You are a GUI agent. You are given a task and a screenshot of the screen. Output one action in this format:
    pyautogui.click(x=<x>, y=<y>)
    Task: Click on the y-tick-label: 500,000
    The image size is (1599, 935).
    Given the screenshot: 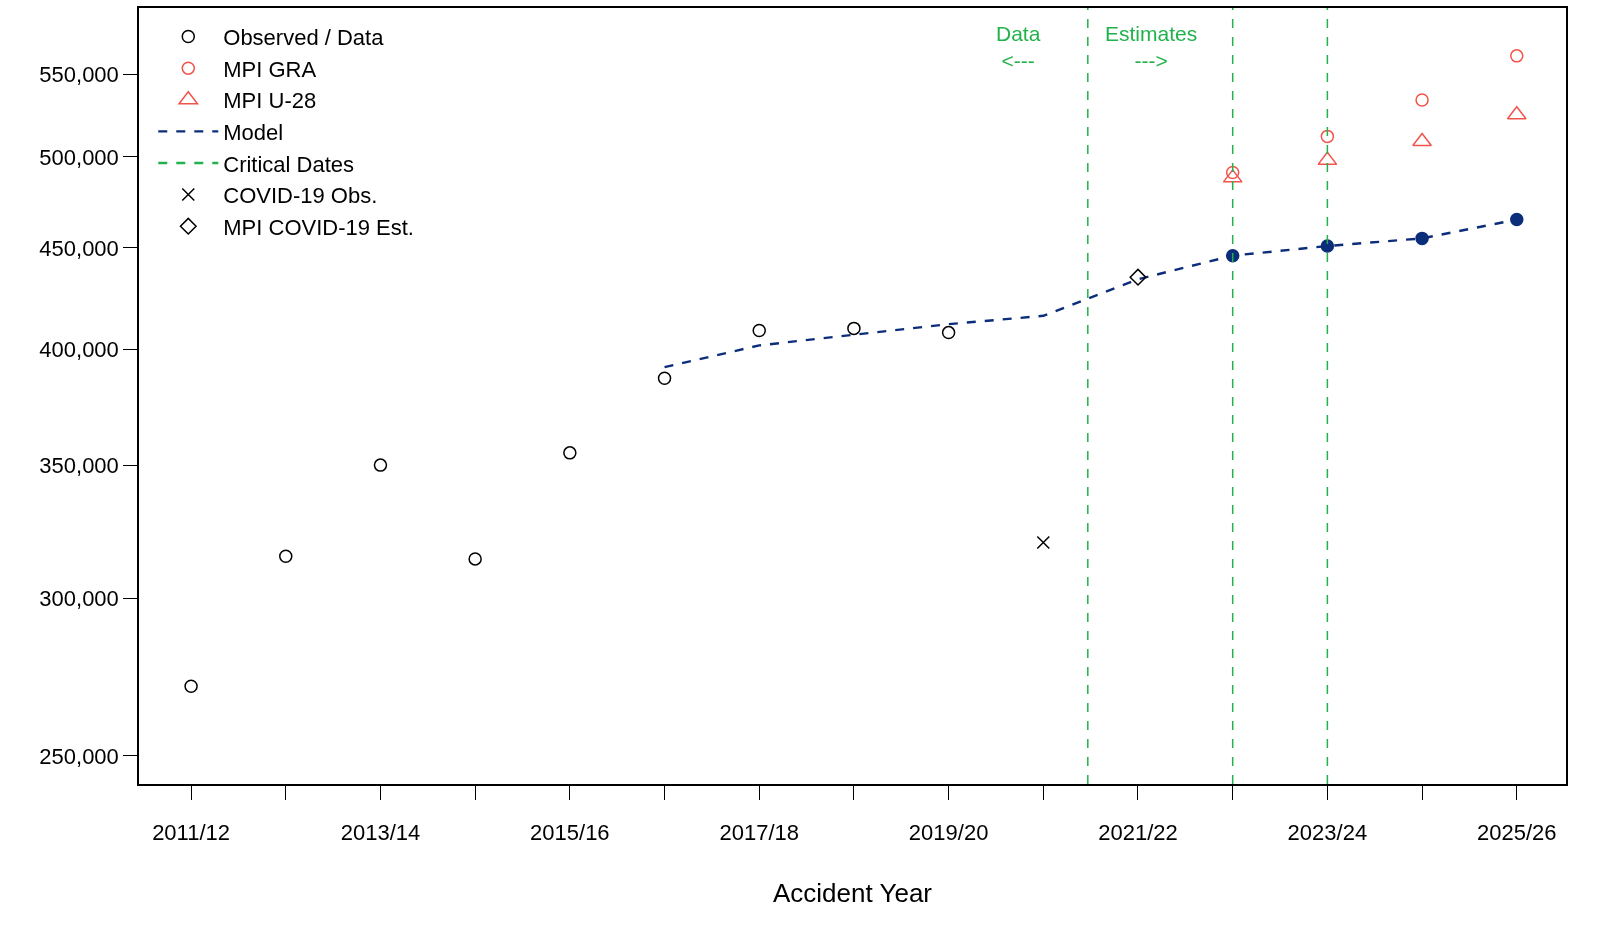 What is the action you would take?
    pyautogui.click(x=79, y=157)
    